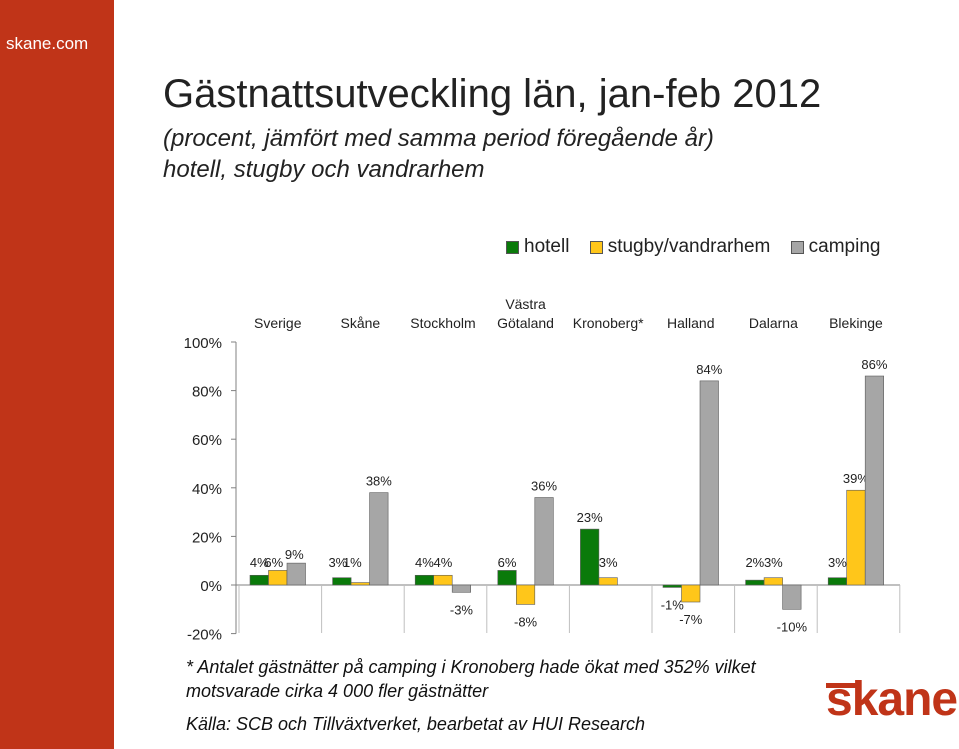 This screenshot has height=749, width=959. I want to click on sidebar-band: skane.com, so click(57, 374).